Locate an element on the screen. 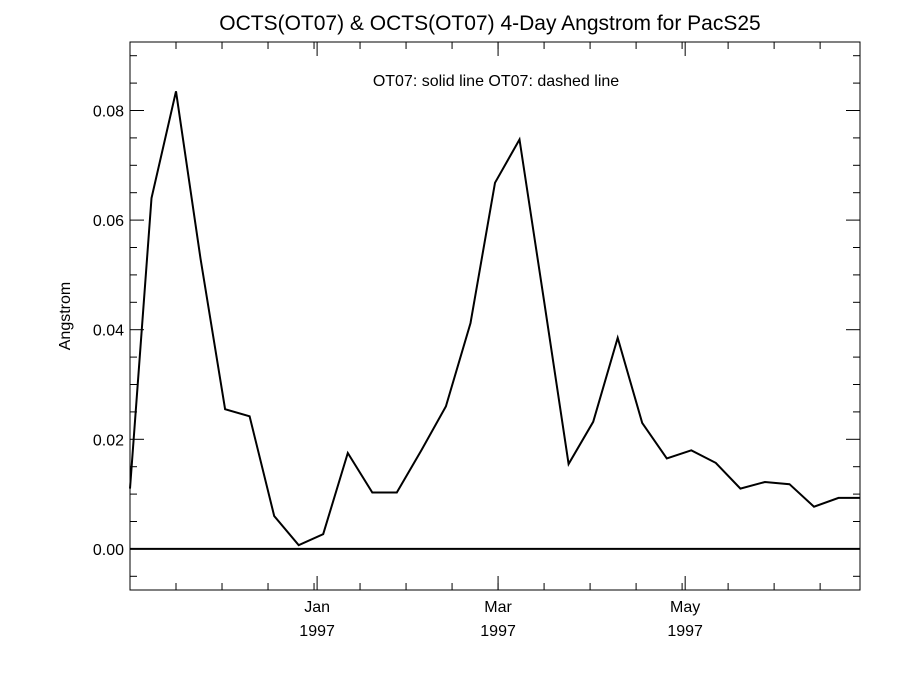 Image resolution: width=900 pixels, height=675 pixels. y-tick-label: 0.06 is located at coordinates (108, 221).